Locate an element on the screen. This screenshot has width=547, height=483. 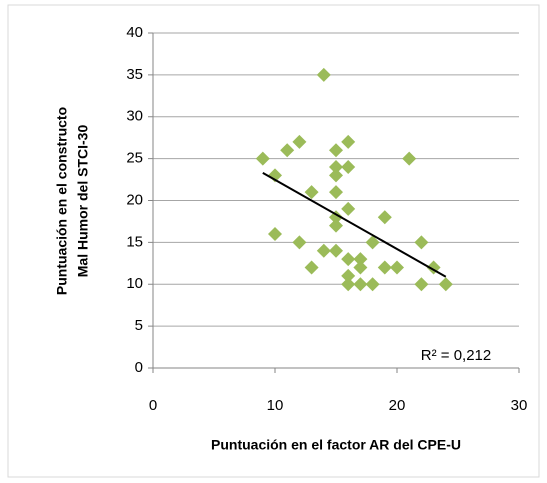
y-tick-label: 0 is located at coordinates (139, 367).